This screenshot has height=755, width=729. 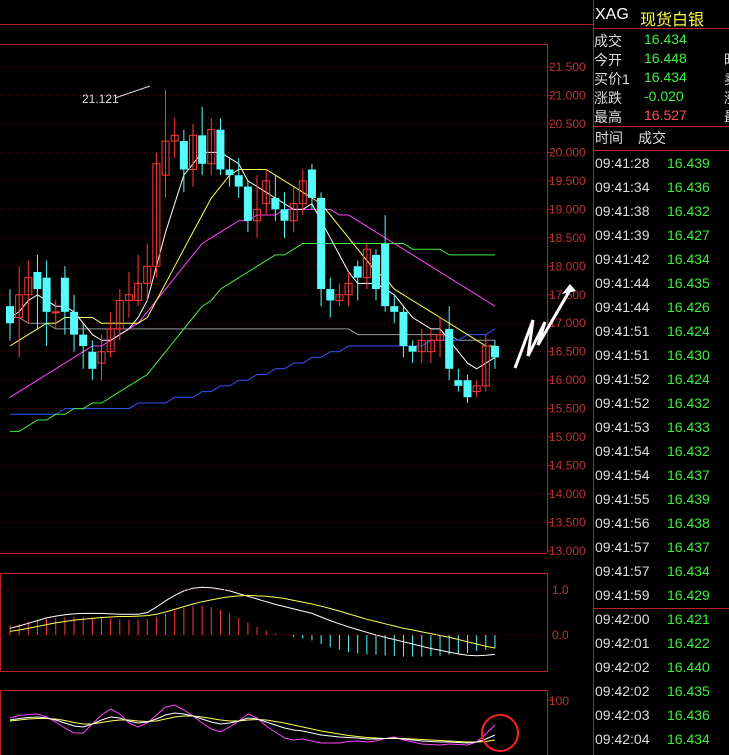 What do you see at coordinates (661, 215) in the screenshot?
I see `tick-row: 09:41:38 16.432` at bounding box center [661, 215].